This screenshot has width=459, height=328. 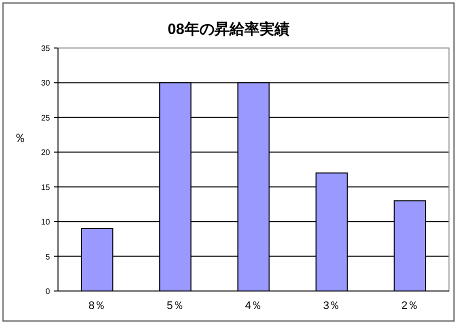 What do you see at coordinates (97, 306) in the screenshot?
I see `x-tick-label: 8％` at bounding box center [97, 306].